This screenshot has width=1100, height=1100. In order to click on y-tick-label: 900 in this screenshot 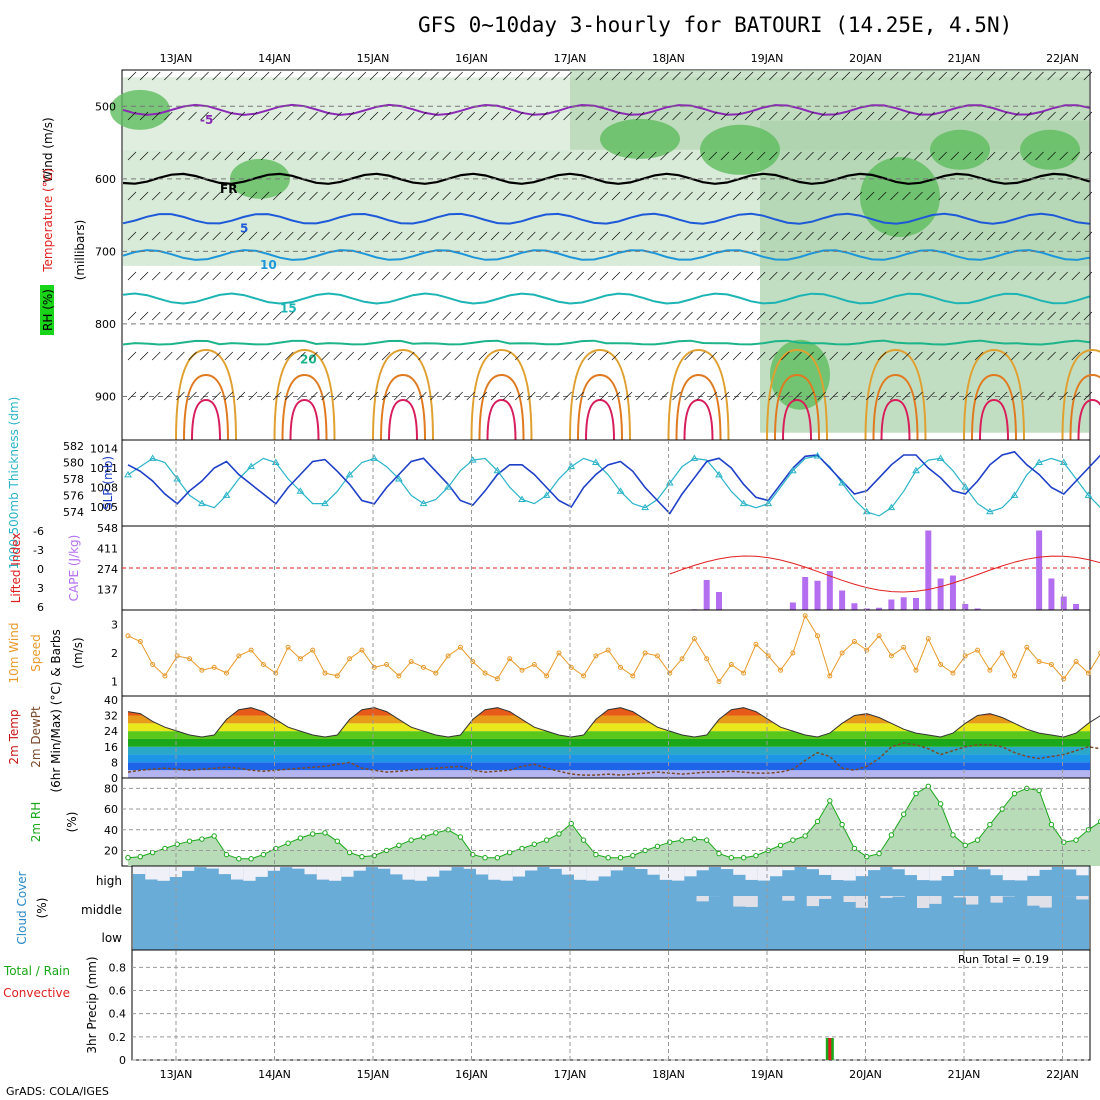, I will do `click(105, 396)`.